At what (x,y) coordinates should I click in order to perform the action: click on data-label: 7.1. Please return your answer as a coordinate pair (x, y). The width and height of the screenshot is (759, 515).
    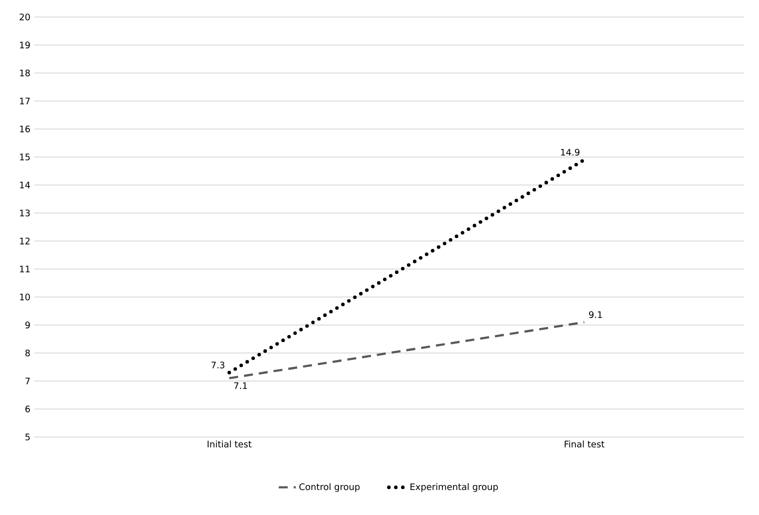
    Looking at the image, I should click on (240, 385).